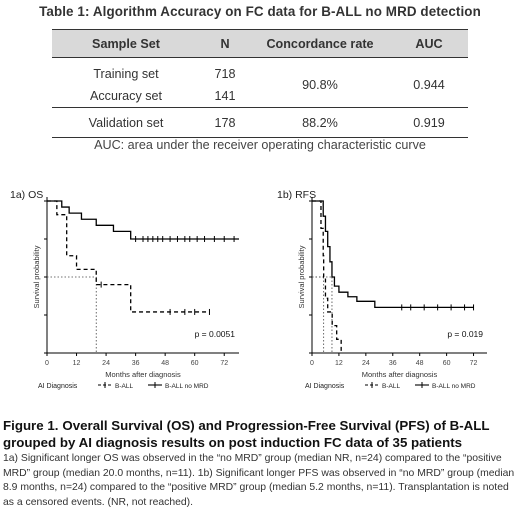  I want to click on cell-n: 178, so click(225, 122).